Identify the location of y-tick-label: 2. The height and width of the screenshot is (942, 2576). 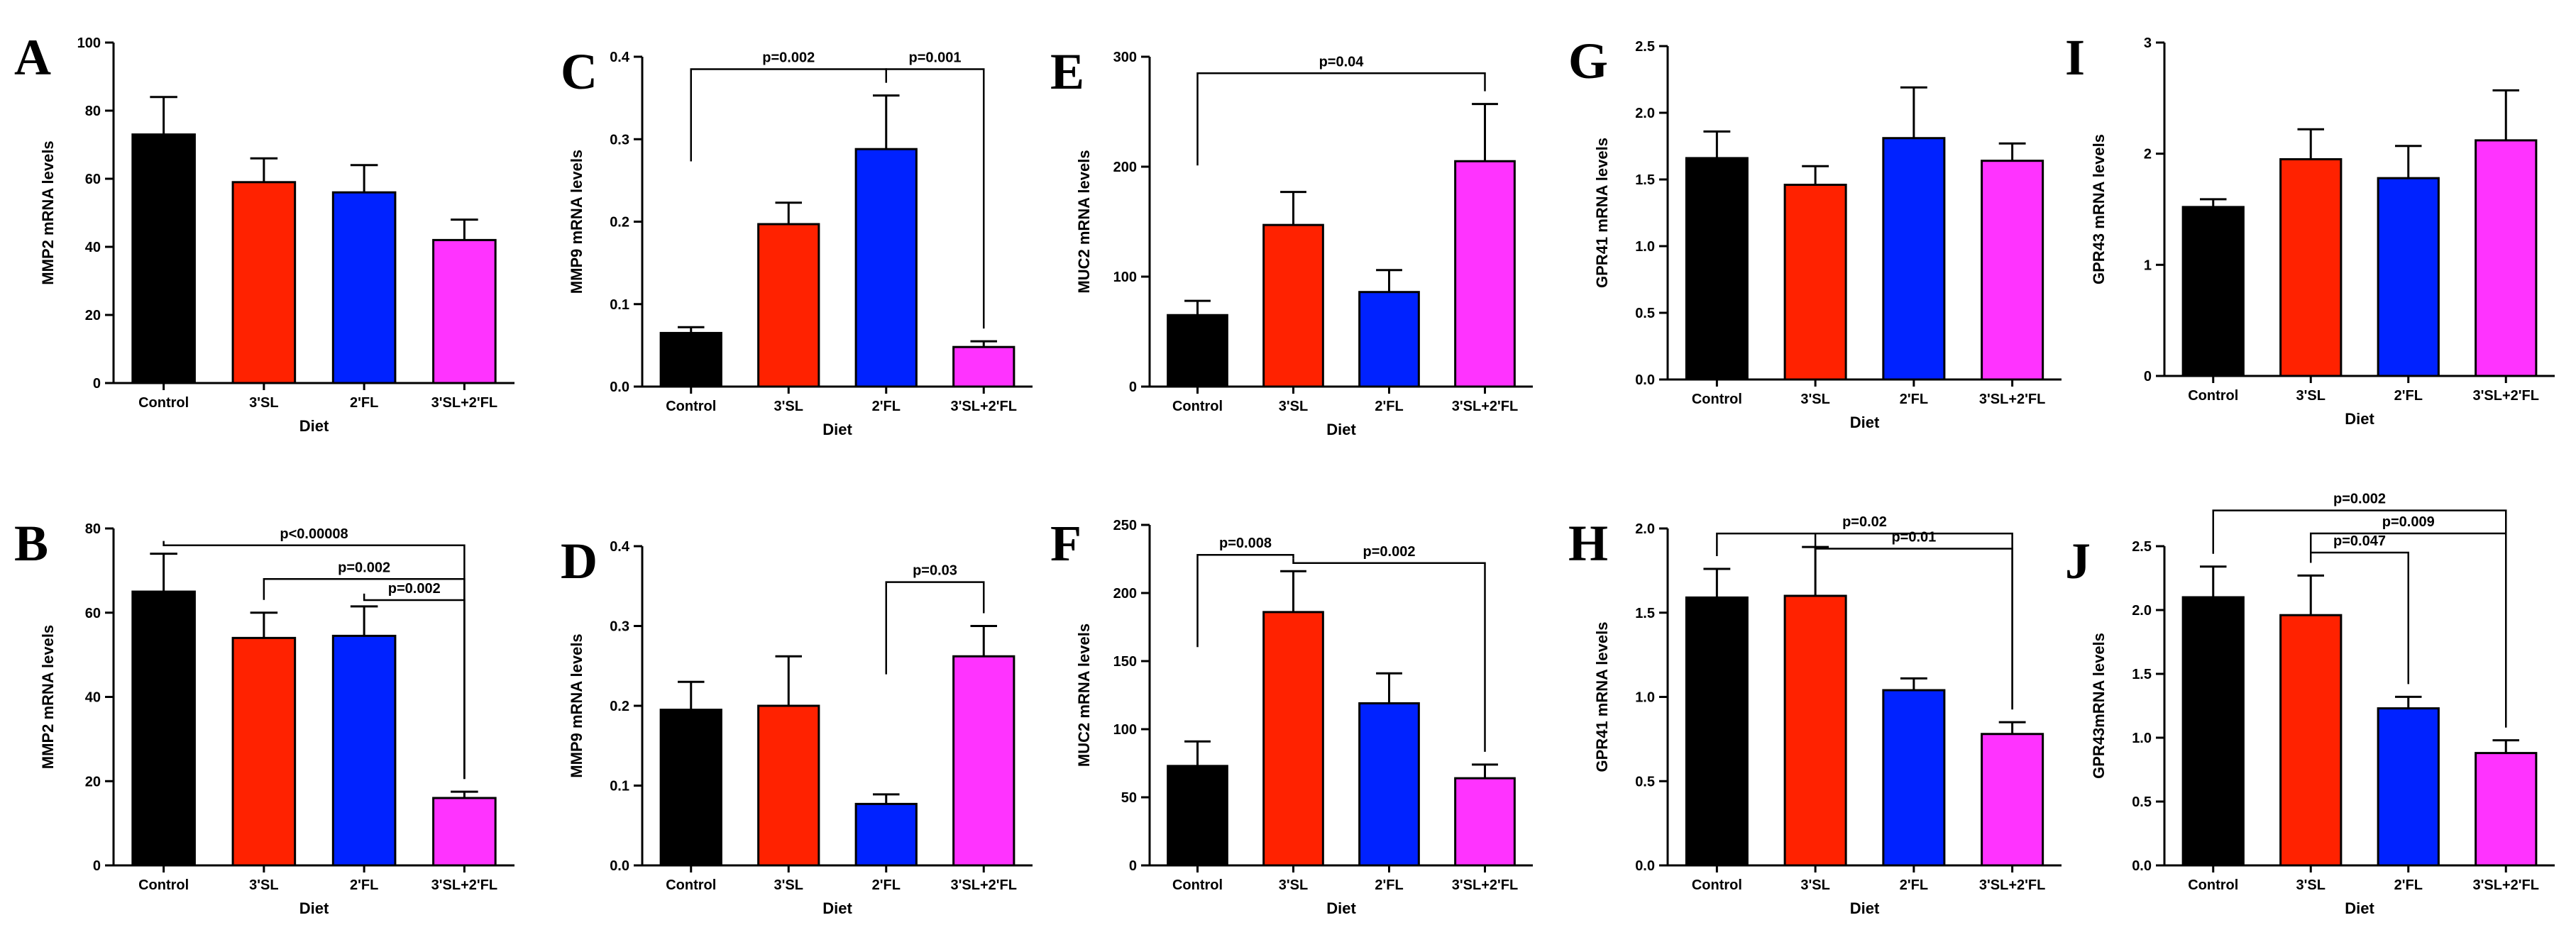
(2148, 154).